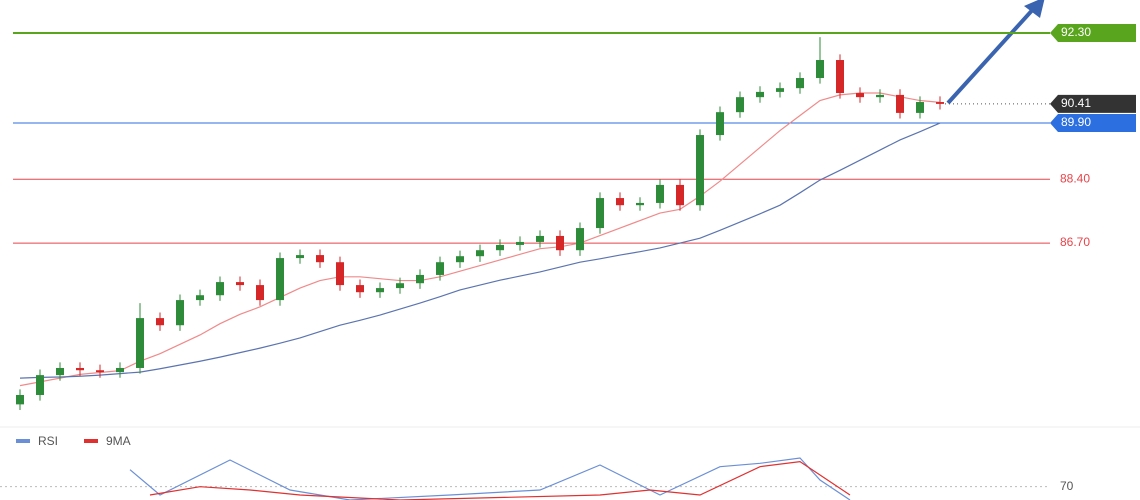  I want to click on legend-label: 9MA, so click(118, 441).